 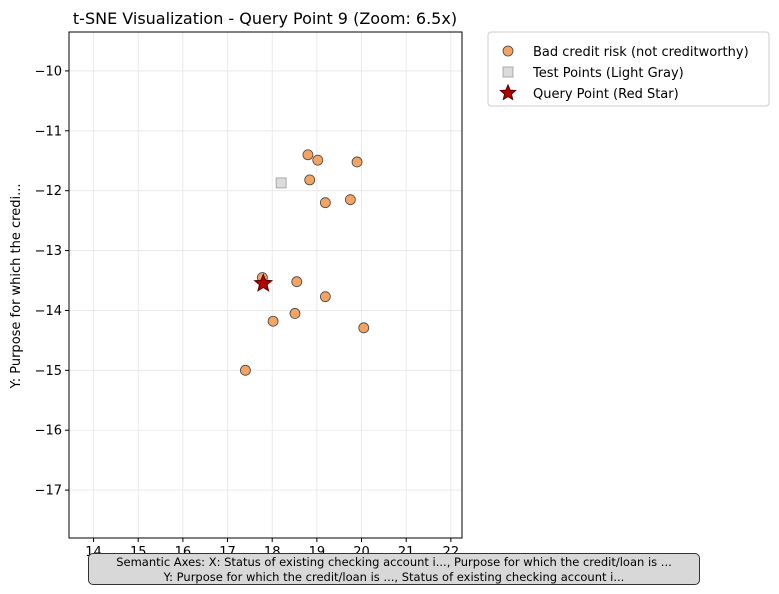 I want to click on y-tick-label: −15, so click(x=48, y=371).